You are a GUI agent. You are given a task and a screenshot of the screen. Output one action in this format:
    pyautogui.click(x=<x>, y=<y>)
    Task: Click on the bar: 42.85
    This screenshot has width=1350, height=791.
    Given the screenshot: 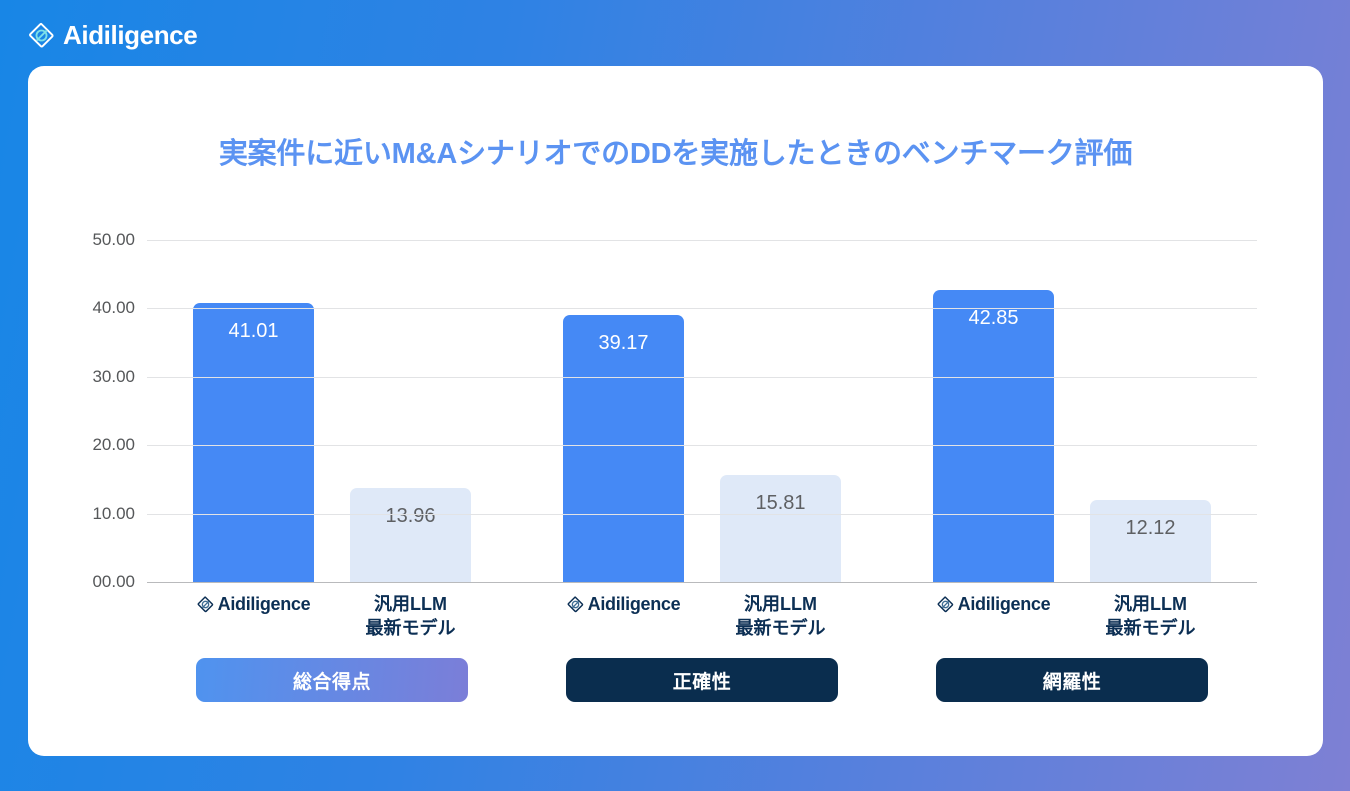 What is the action you would take?
    pyautogui.click(x=993, y=436)
    